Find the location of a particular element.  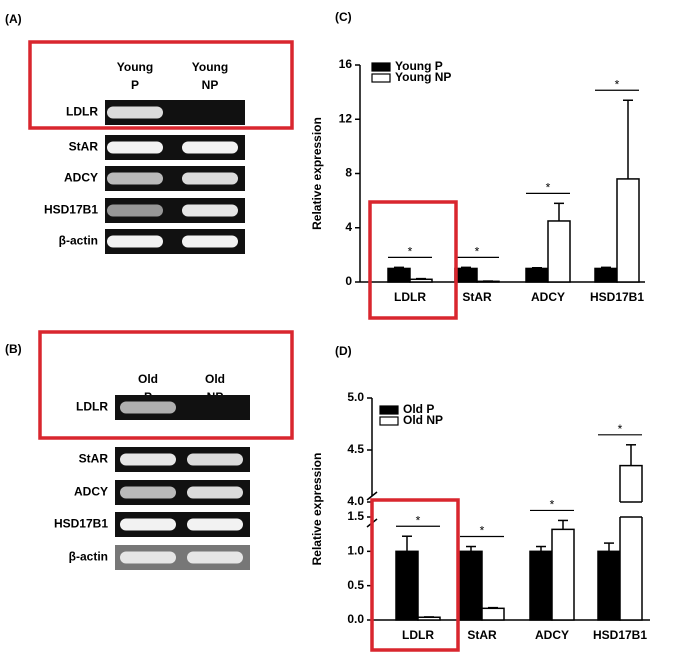

legend-label: Young P is located at coordinates (419, 66).